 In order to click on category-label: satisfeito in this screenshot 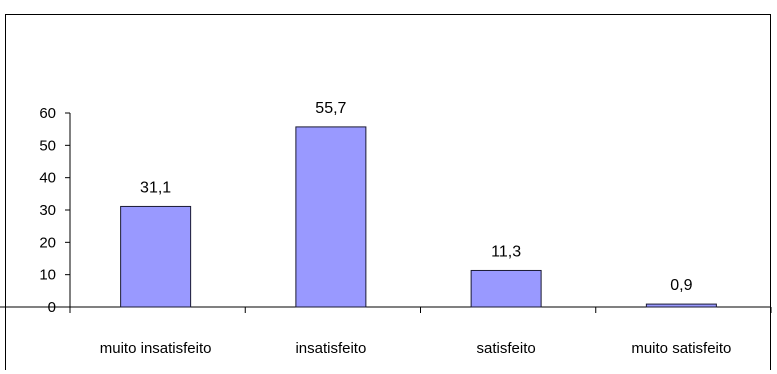, I will do `click(506, 348)`.